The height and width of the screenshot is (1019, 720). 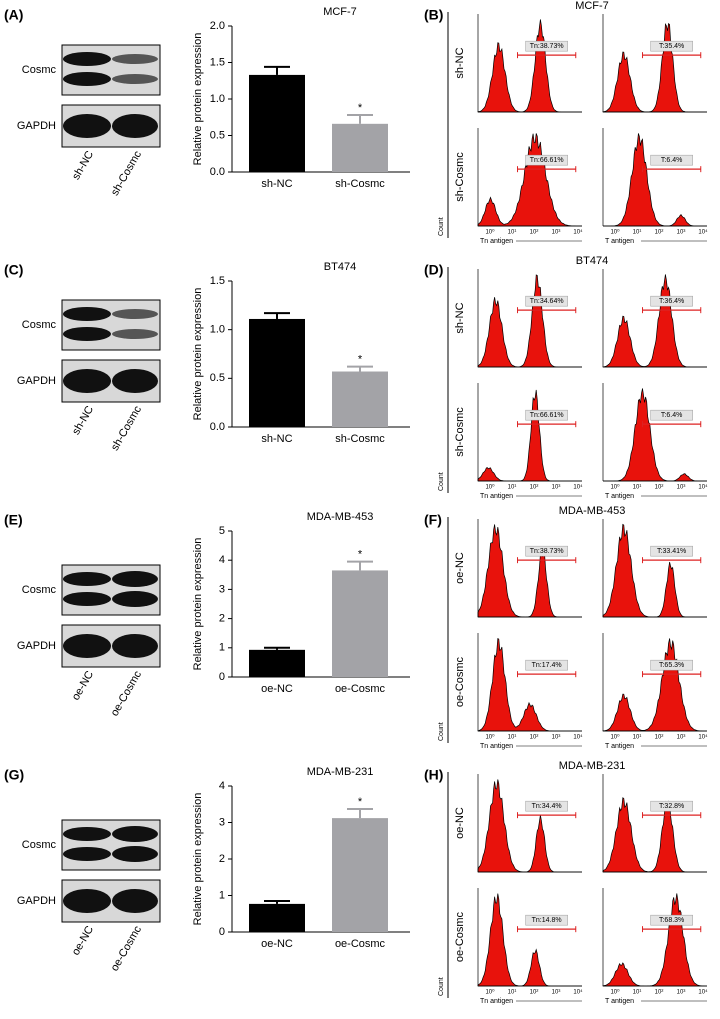 I want to click on gate-label: Tn:34.4%, so click(x=547, y=806).